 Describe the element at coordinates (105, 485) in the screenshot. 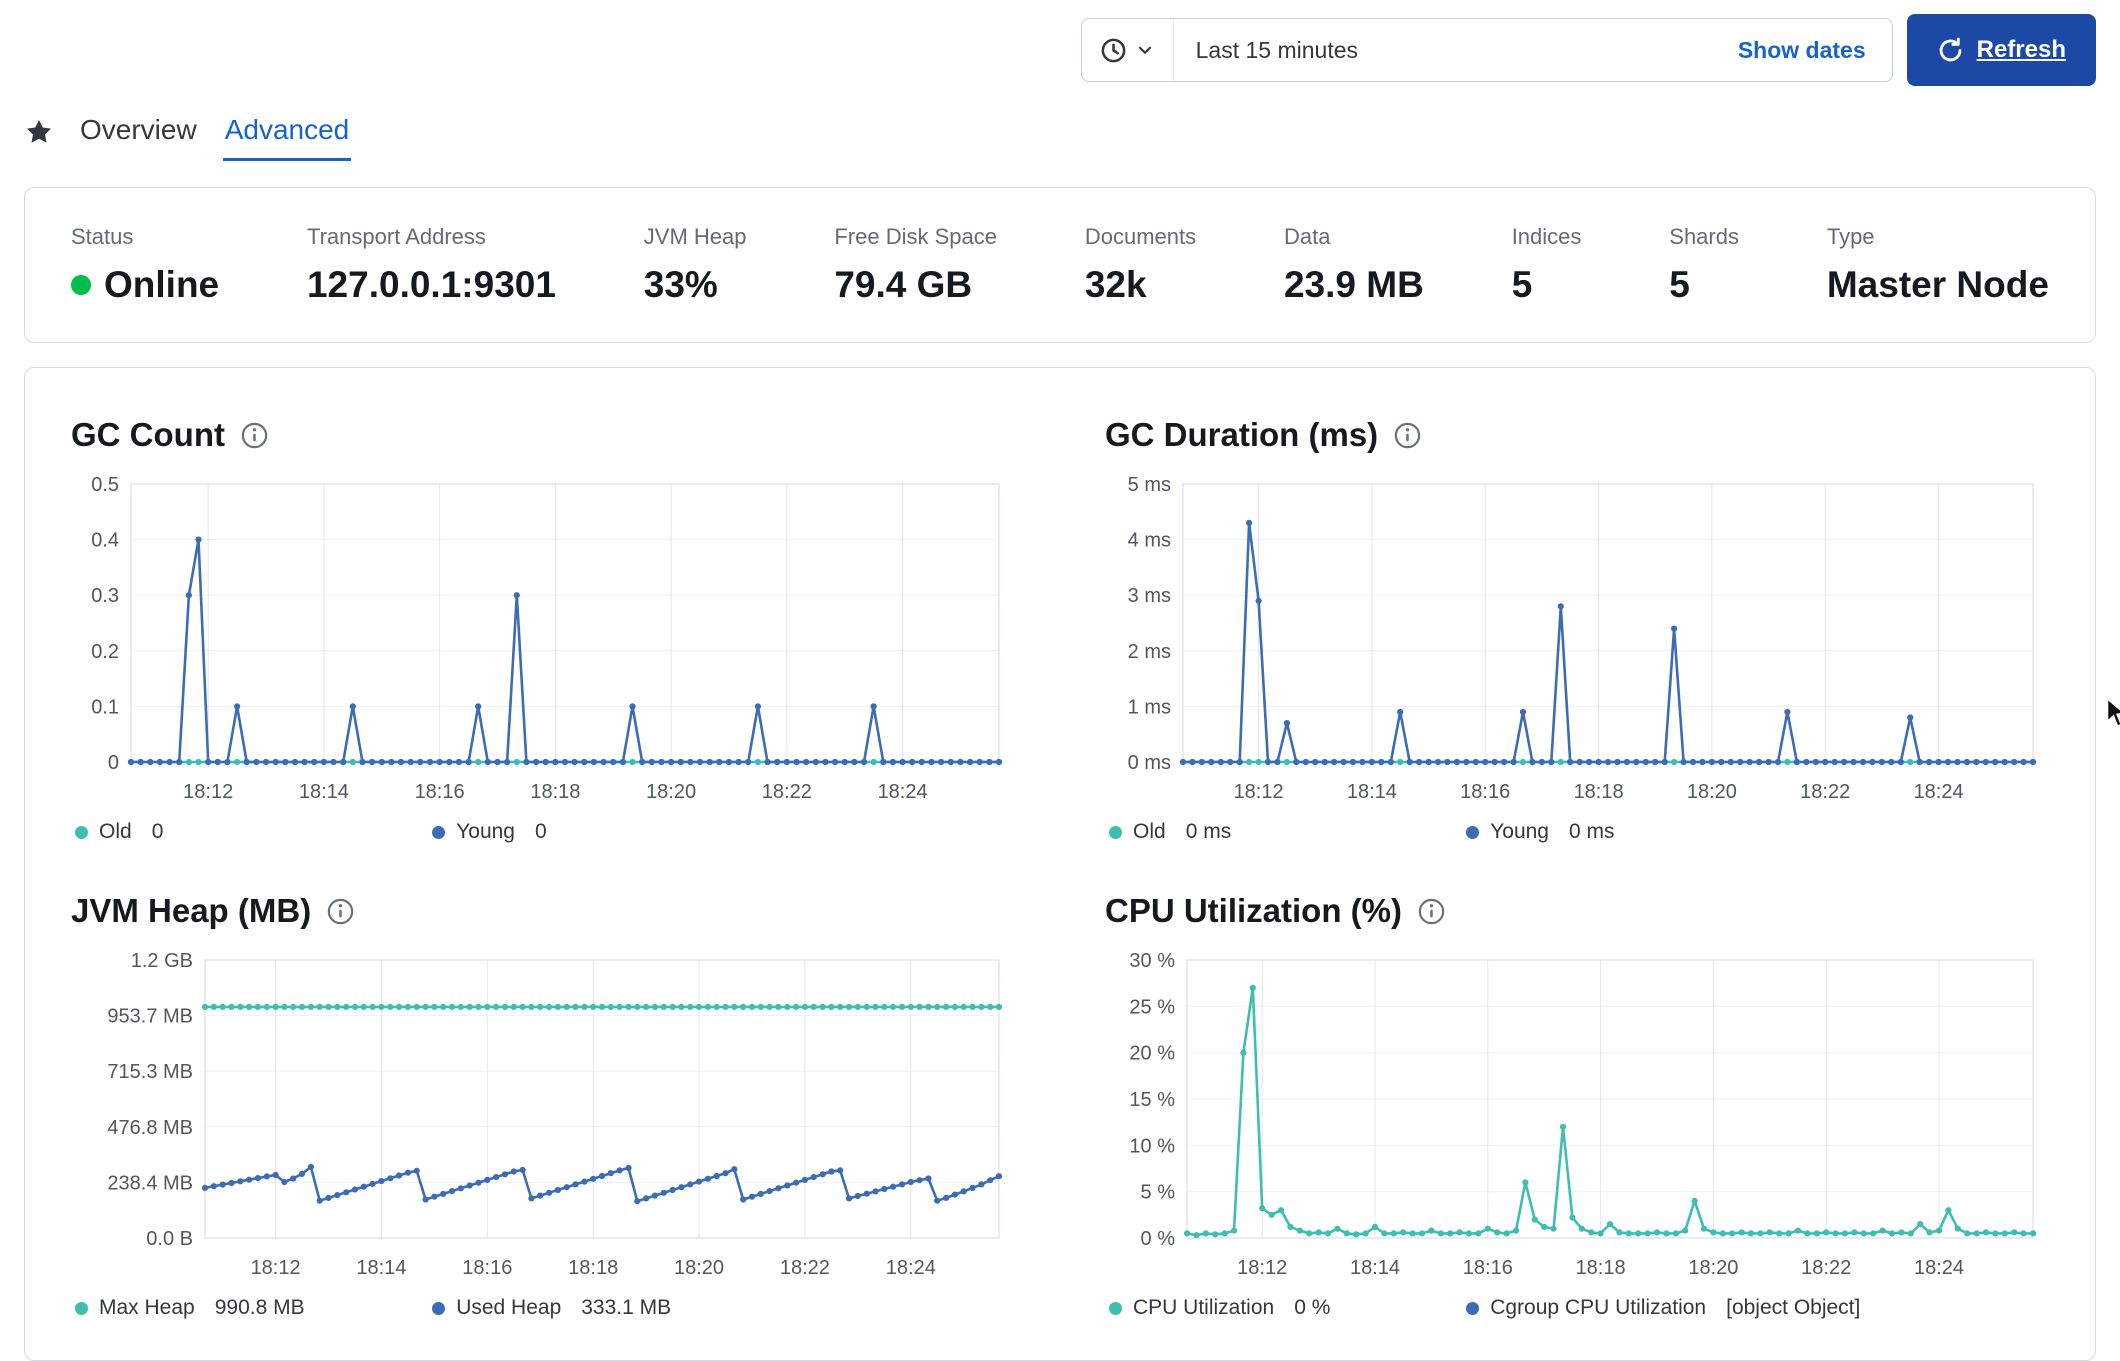

I see `svg-text: 0.5` at that location.